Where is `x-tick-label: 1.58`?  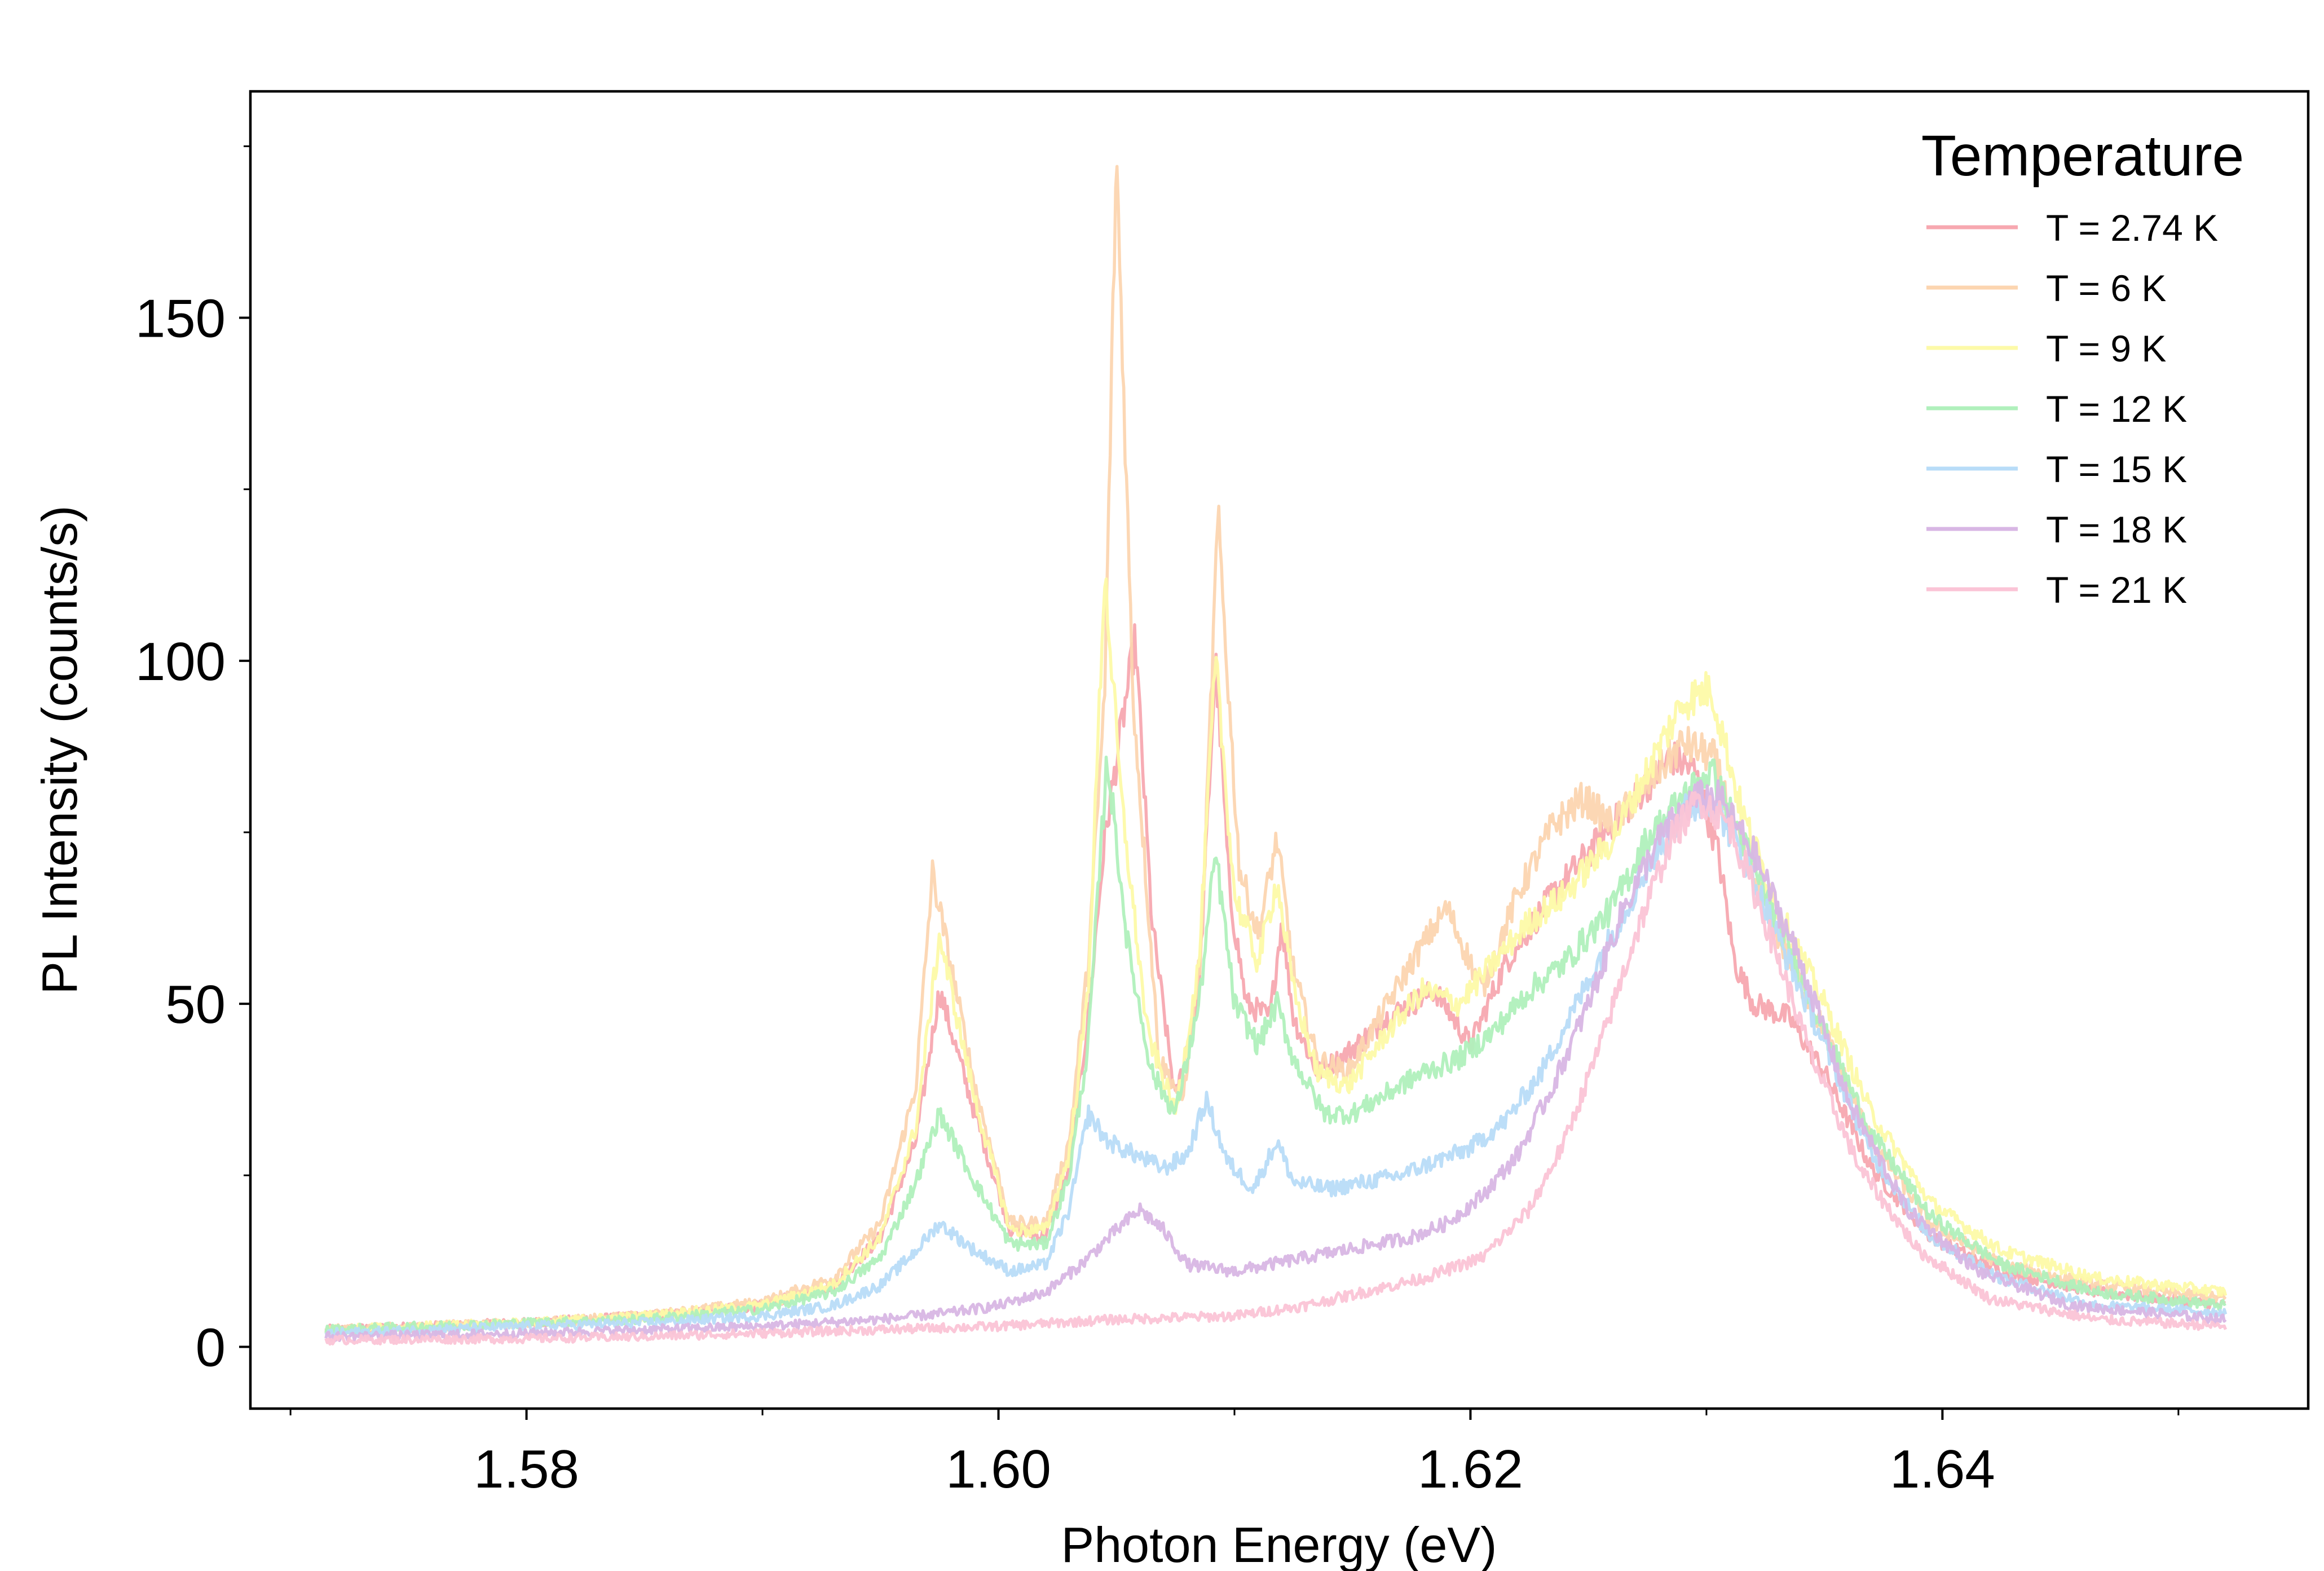
x-tick-label: 1.58 is located at coordinates (526, 1469).